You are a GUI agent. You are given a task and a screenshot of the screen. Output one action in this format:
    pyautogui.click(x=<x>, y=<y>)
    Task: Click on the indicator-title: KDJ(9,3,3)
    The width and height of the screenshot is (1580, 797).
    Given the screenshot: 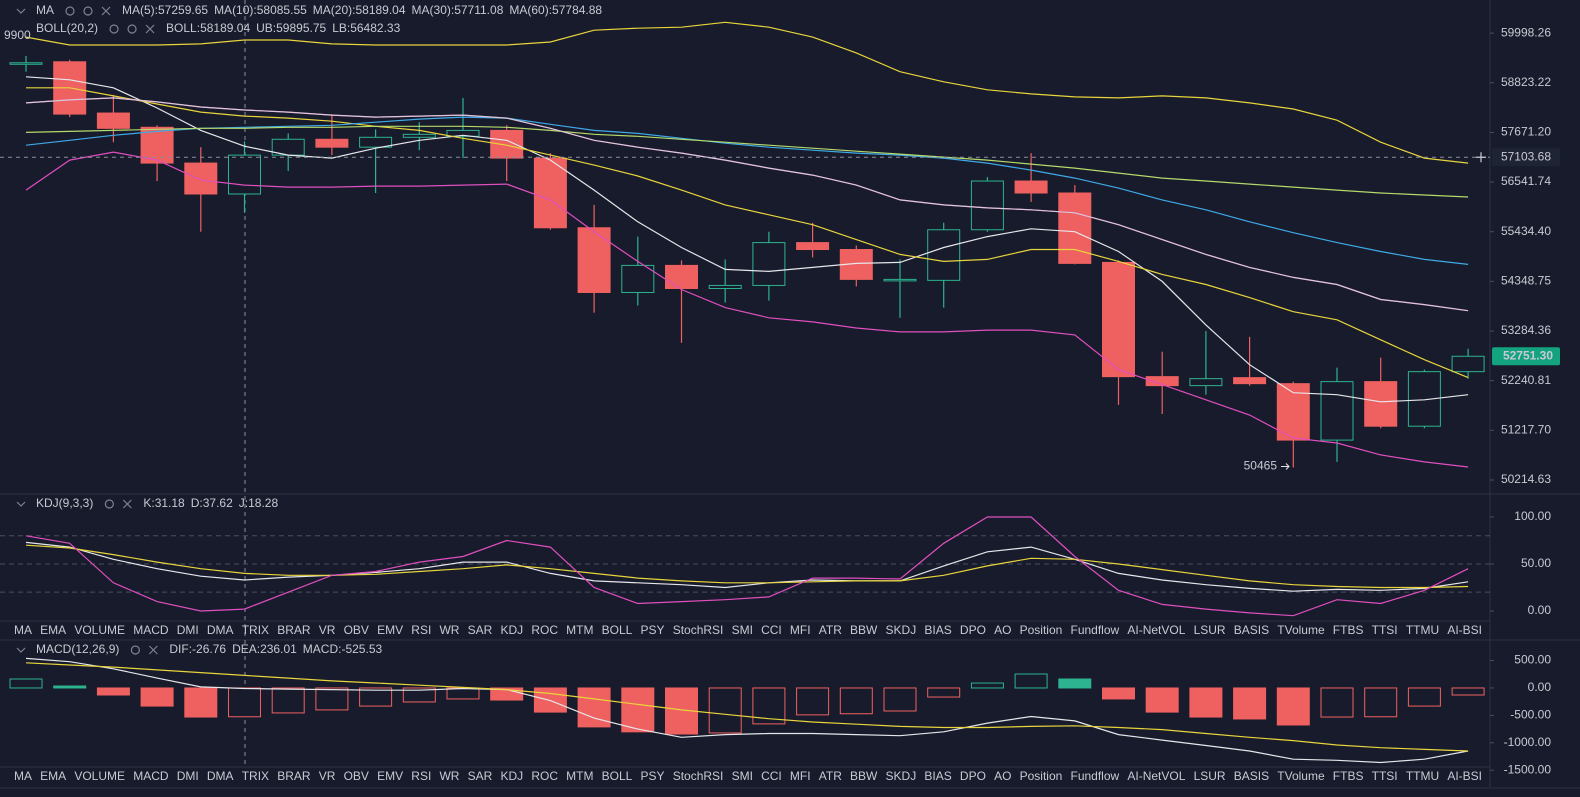 What is the action you would take?
    pyautogui.click(x=64, y=503)
    